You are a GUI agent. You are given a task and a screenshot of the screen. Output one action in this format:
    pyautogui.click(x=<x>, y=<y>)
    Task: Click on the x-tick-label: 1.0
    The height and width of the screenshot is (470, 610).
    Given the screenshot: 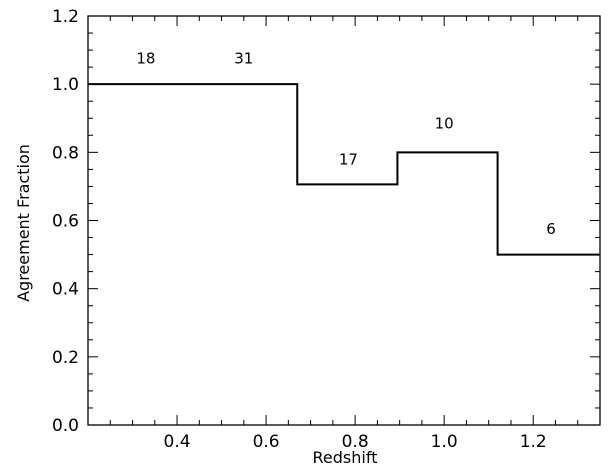 What is the action you would take?
    pyautogui.click(x=444, y=442)
    